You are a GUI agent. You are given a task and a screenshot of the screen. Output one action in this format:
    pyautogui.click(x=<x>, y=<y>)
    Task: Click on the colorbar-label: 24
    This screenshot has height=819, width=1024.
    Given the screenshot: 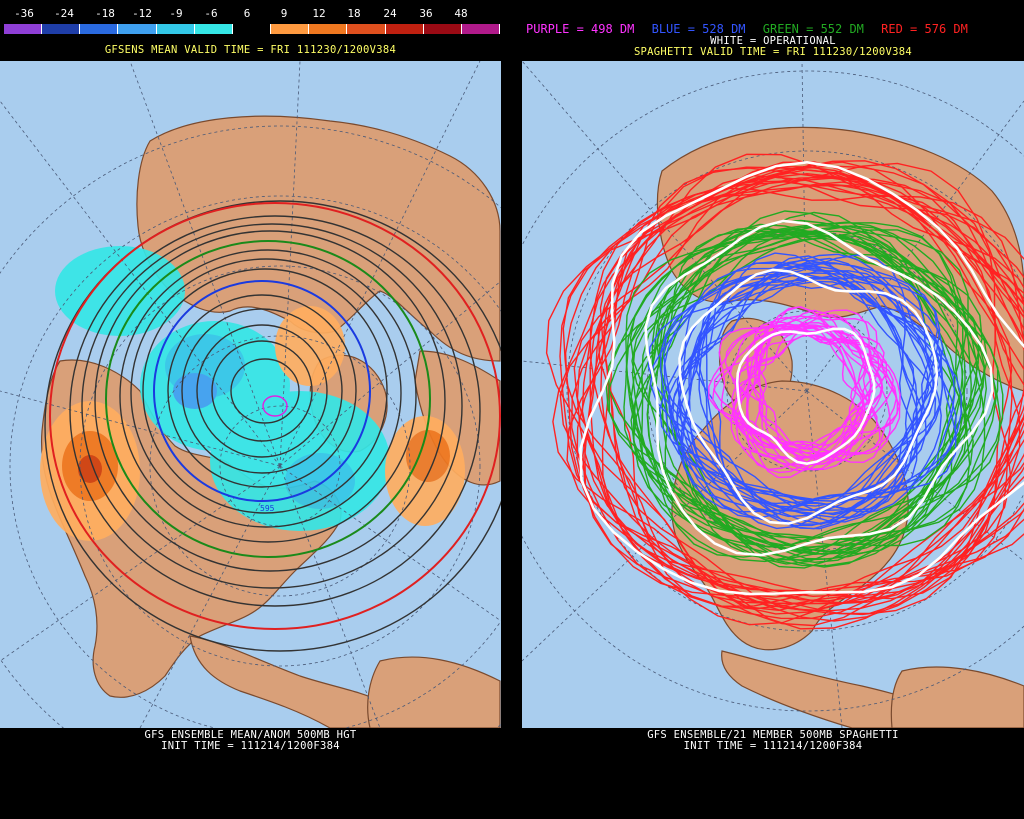 What is the action you would take?
    pyautogui.click(x=390, y=13)
    